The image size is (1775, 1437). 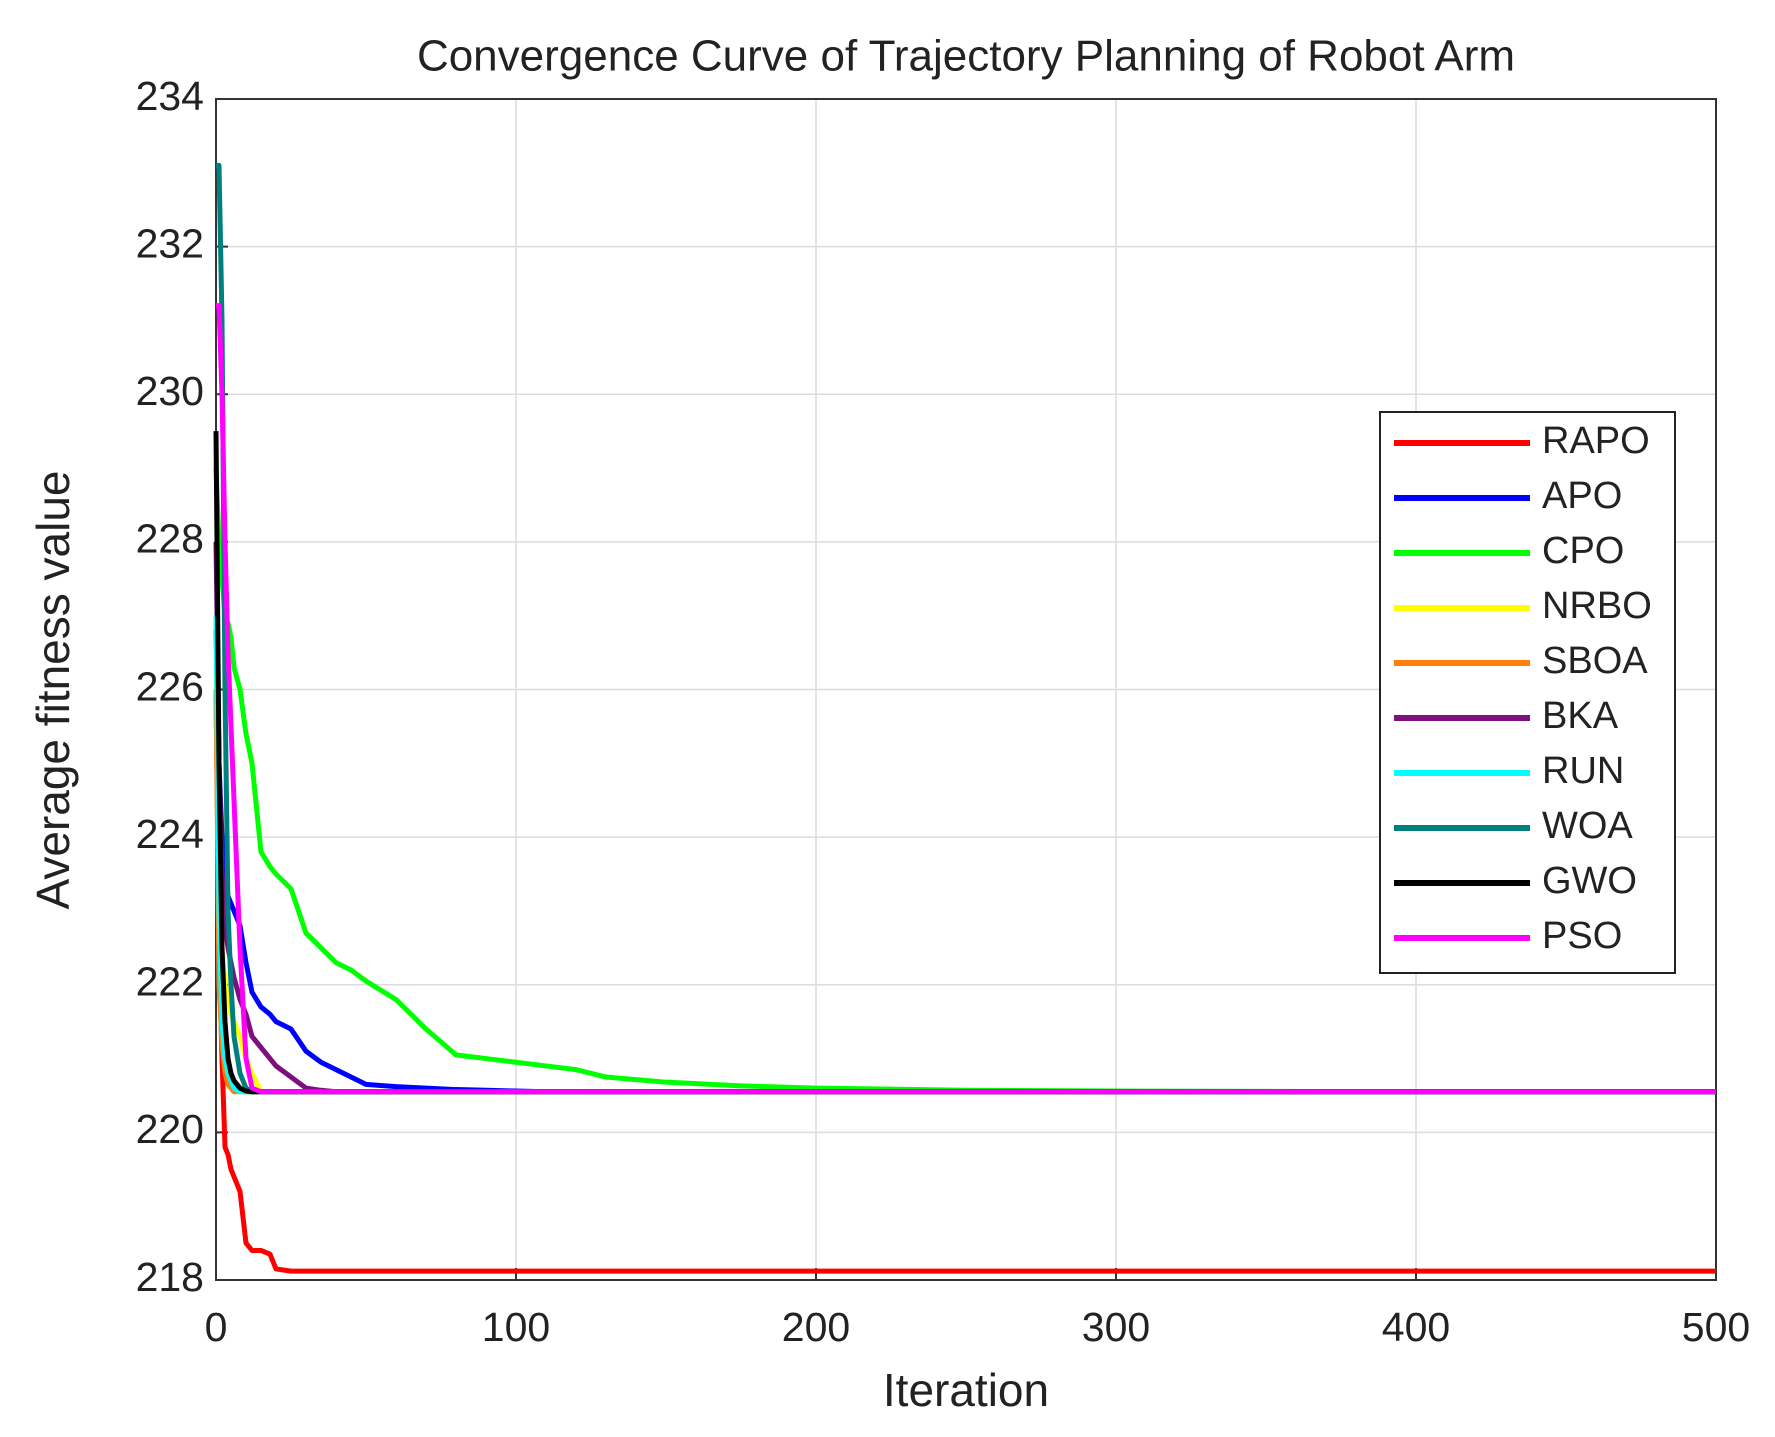 What do you see at coordinates (1597, 606) in the screenshot?
I see `legend-label: NRBO` at bounding box center [1597, 606].